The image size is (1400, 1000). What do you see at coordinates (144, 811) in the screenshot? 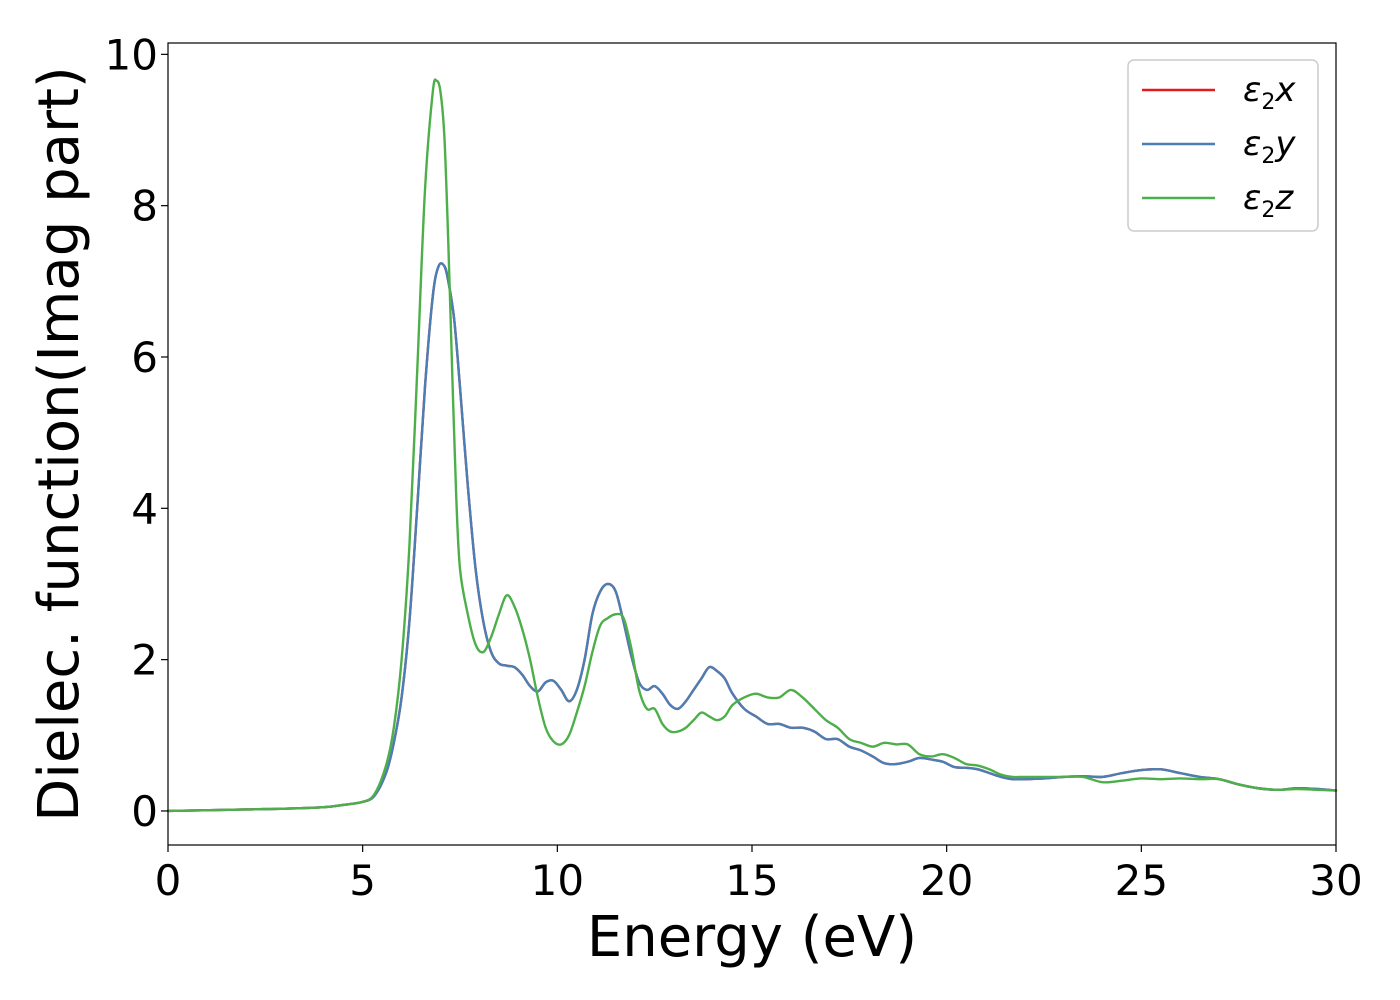
I see `y-tick-label: 0` at bounding box center [144, 811].